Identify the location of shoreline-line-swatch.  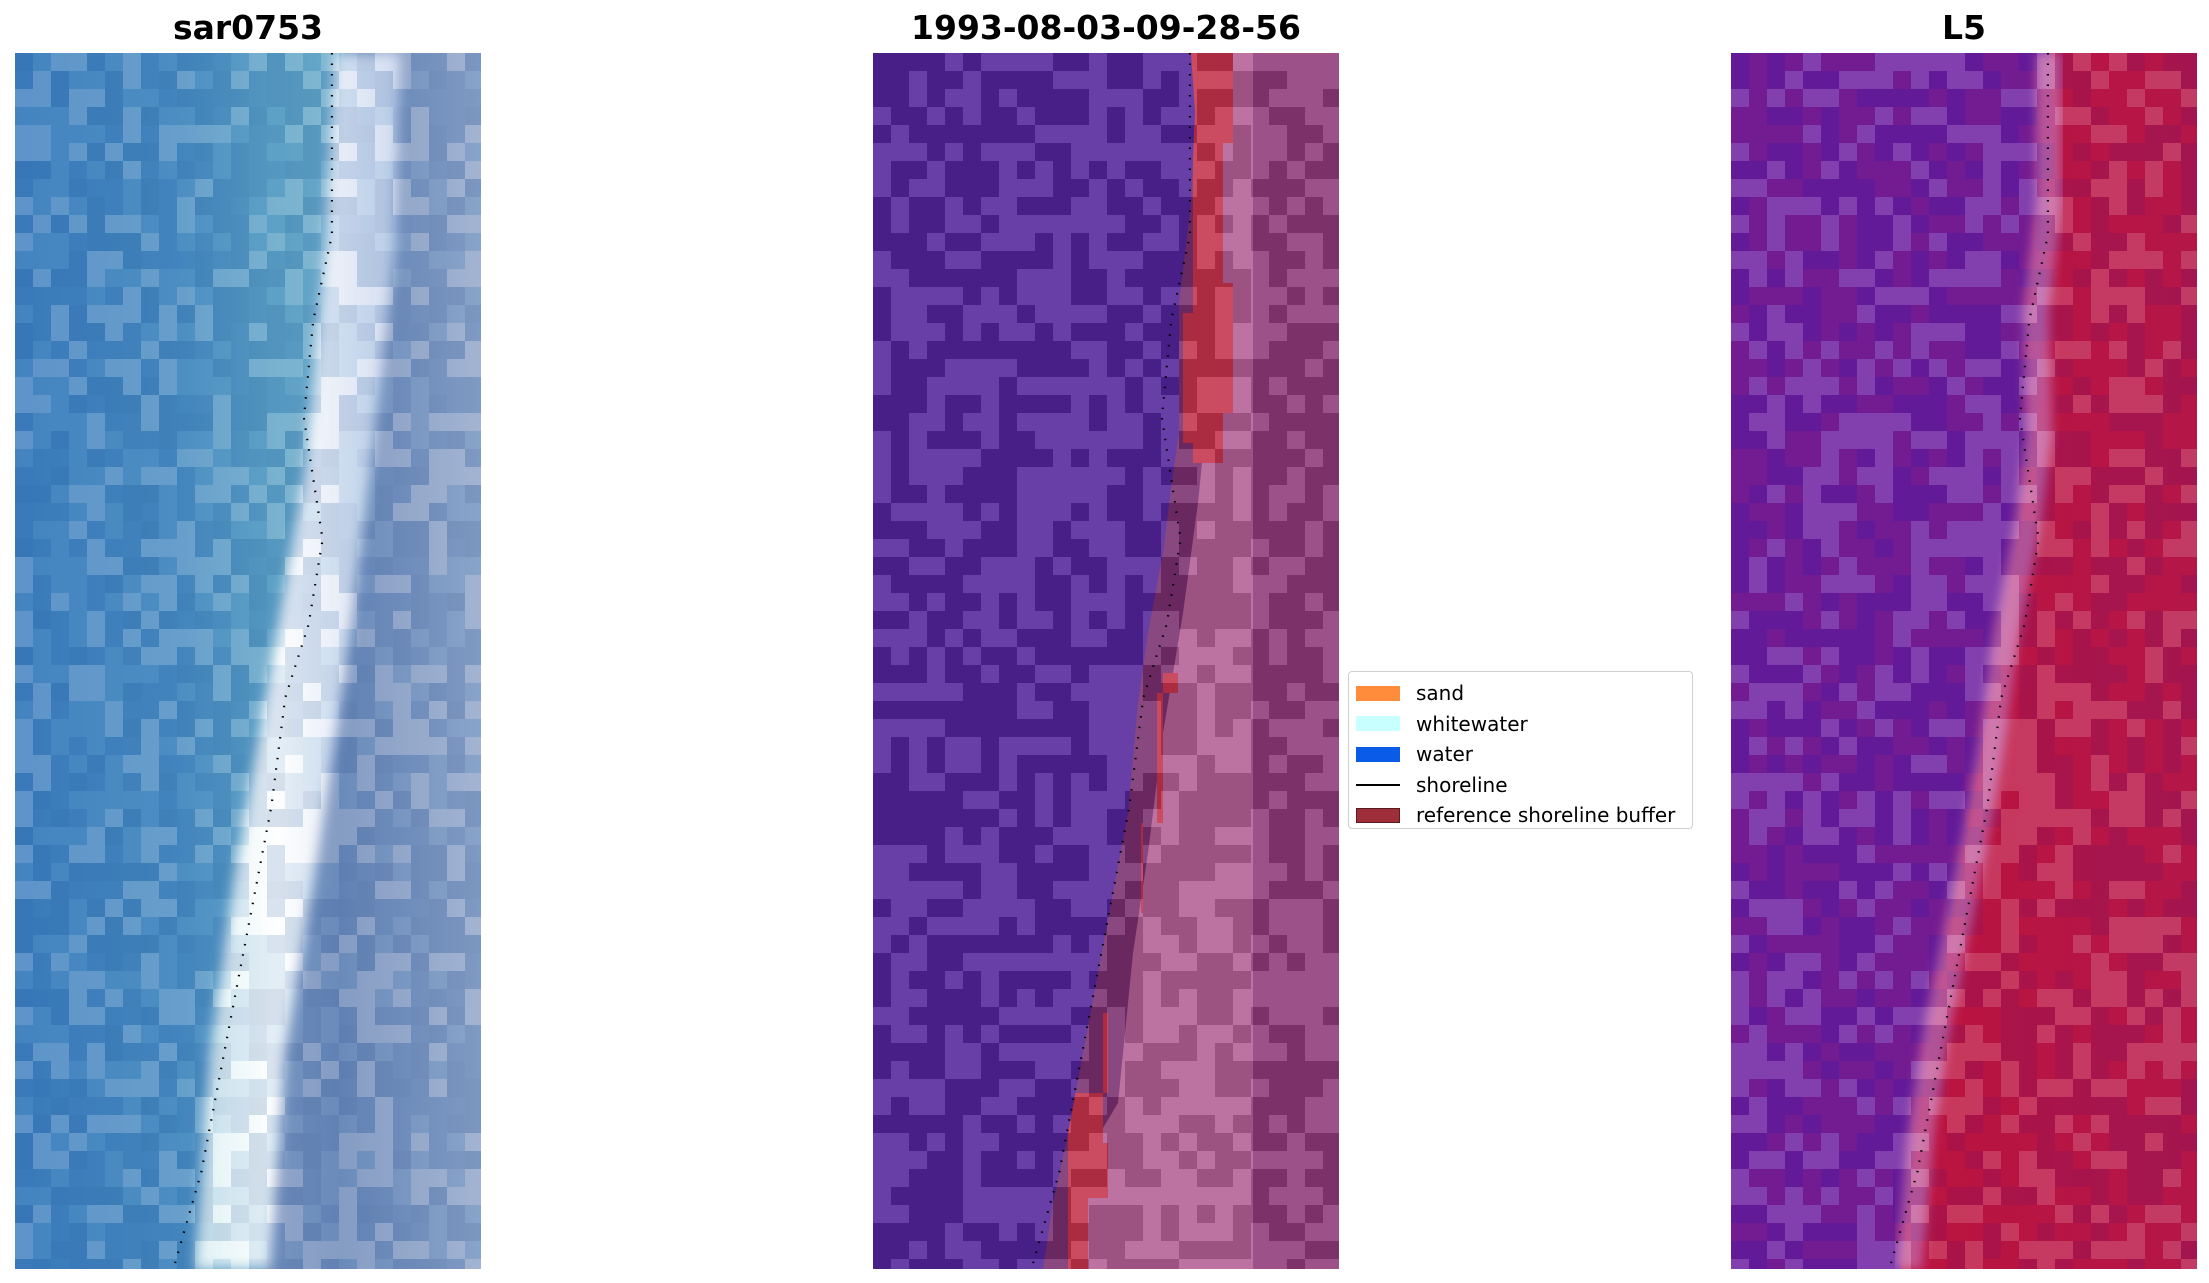
(1378, 784).